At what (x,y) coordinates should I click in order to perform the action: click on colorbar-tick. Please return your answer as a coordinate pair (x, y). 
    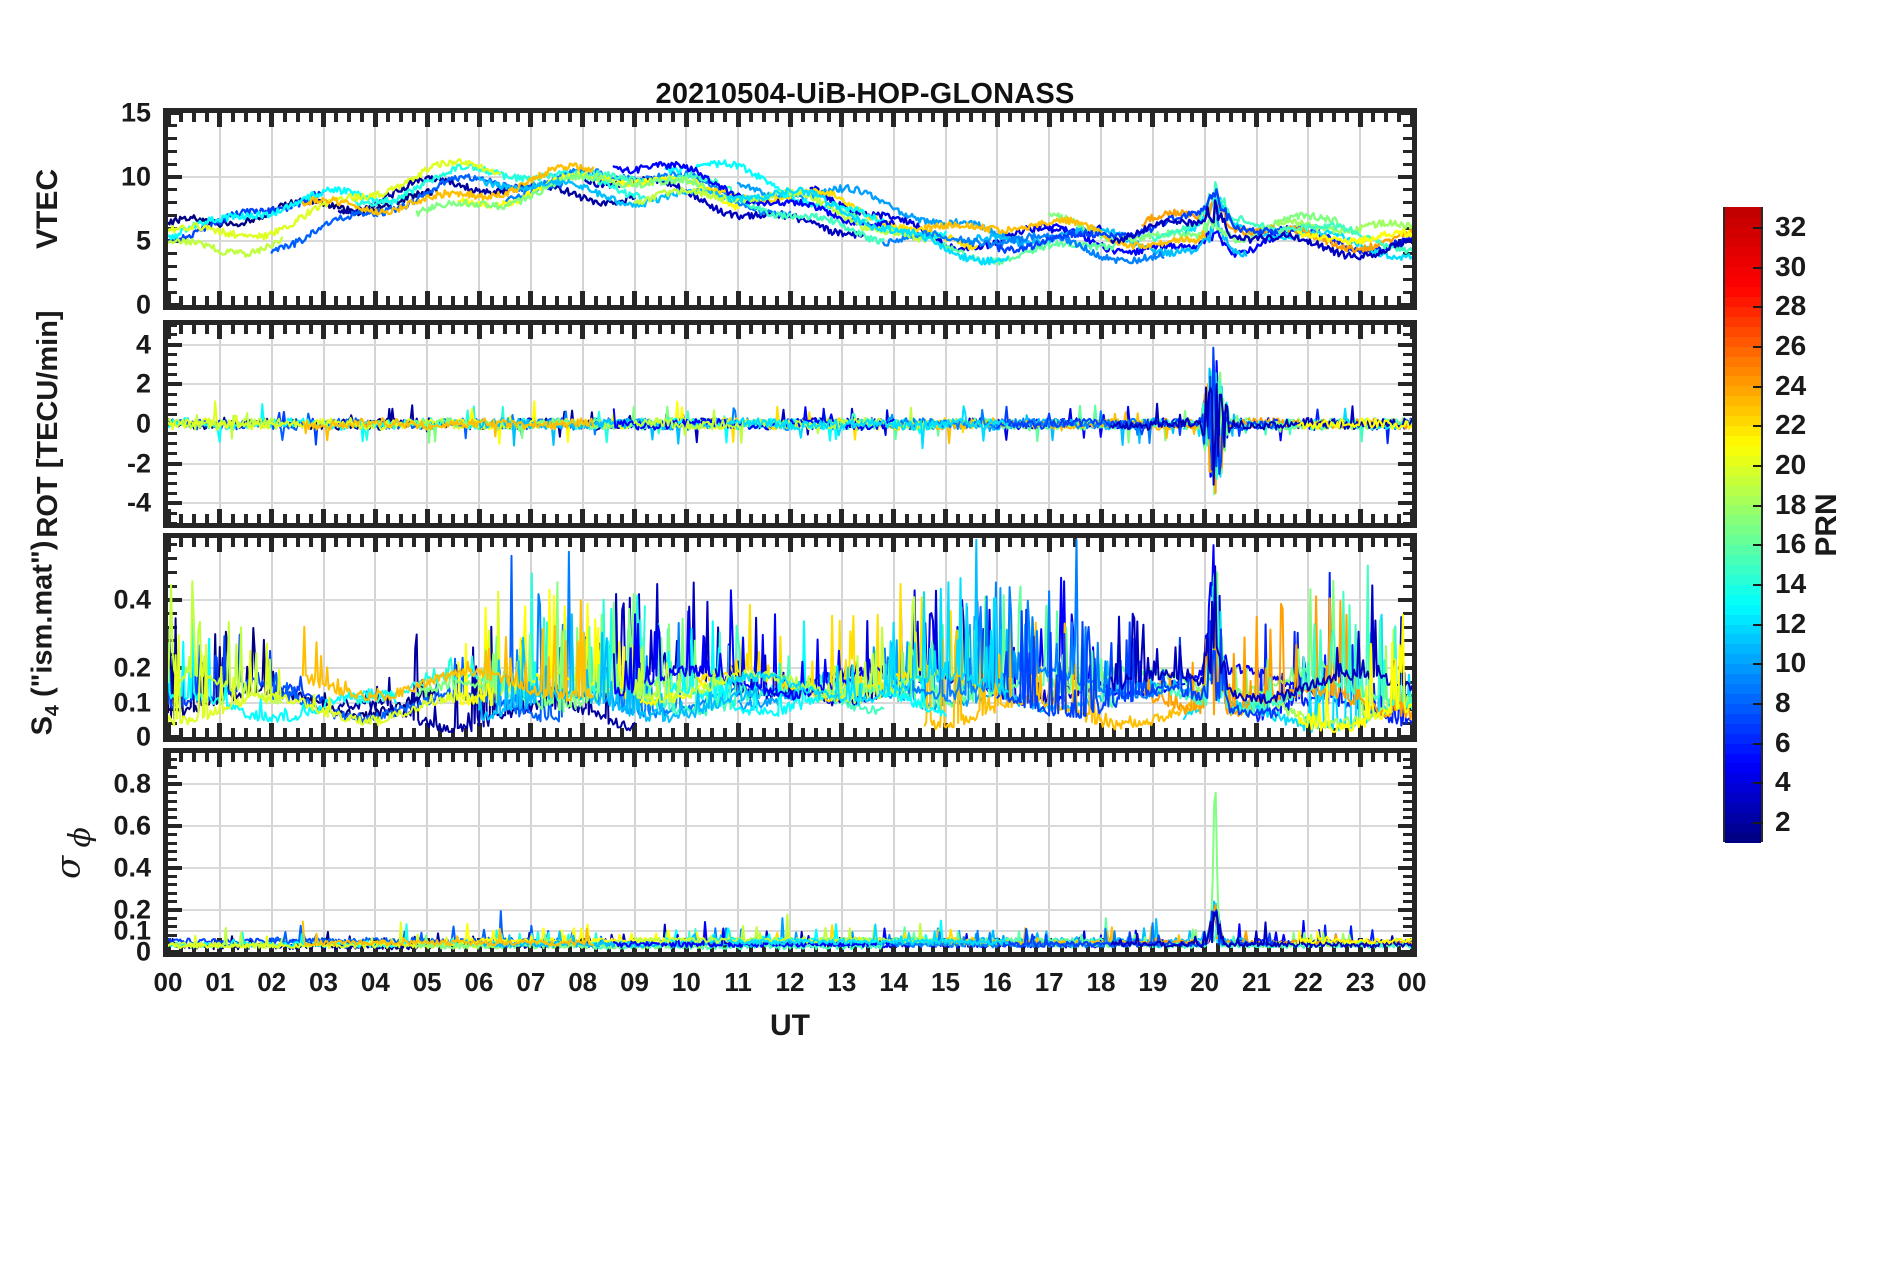
    Looking at the image, I should click on (1758, 426).